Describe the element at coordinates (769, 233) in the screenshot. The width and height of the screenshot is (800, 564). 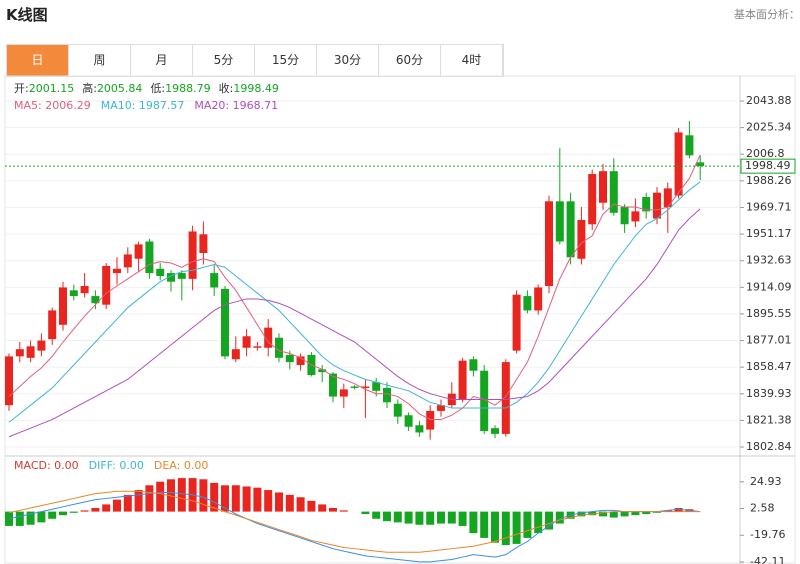
I see `y-tick-label: 1951.17` at that location.